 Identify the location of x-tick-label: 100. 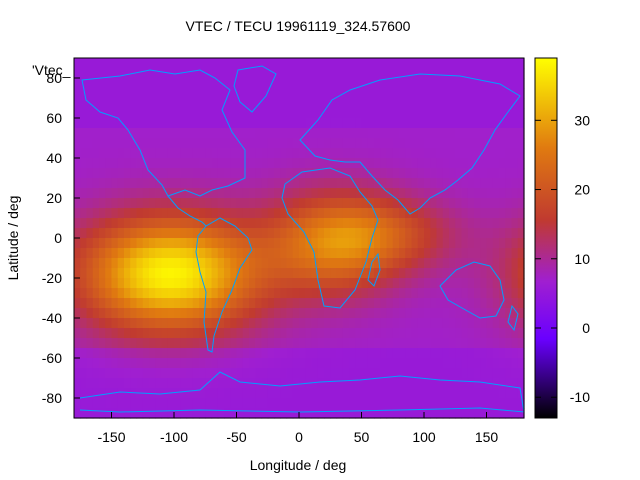
(424, 437).